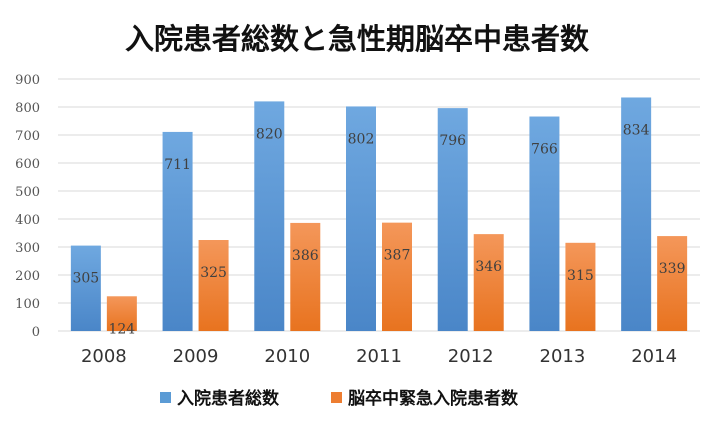  I want to click on y-tick-label: 100, so click(27, 304).